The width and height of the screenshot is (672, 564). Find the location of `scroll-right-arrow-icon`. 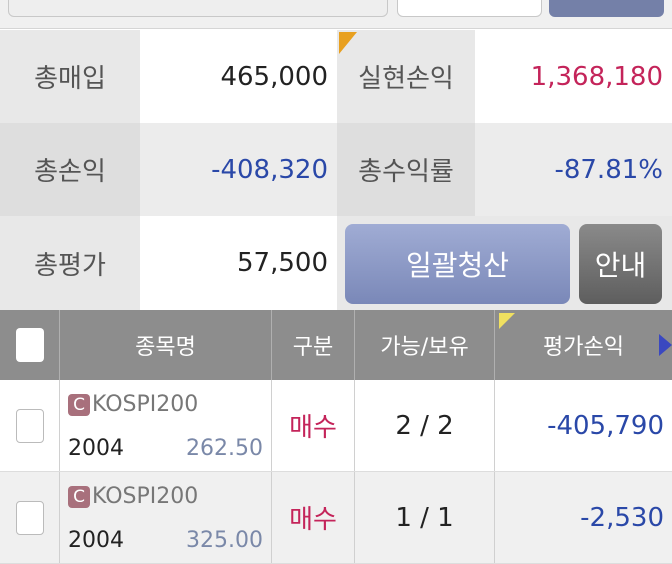

scroll-right-arrow-icon is located at coordinates (665, 345).